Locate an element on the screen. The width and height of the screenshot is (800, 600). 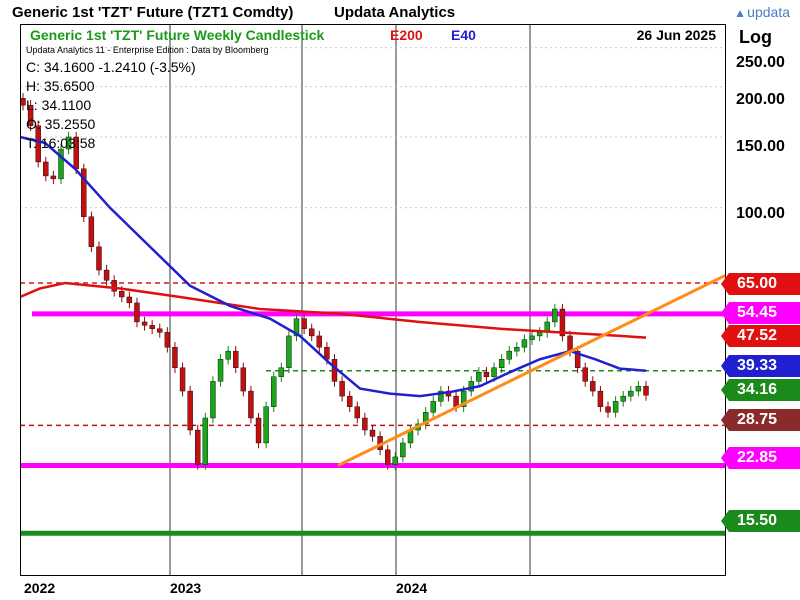
value-tag-39.33: 39.33 is located at coordinates (760, 366).